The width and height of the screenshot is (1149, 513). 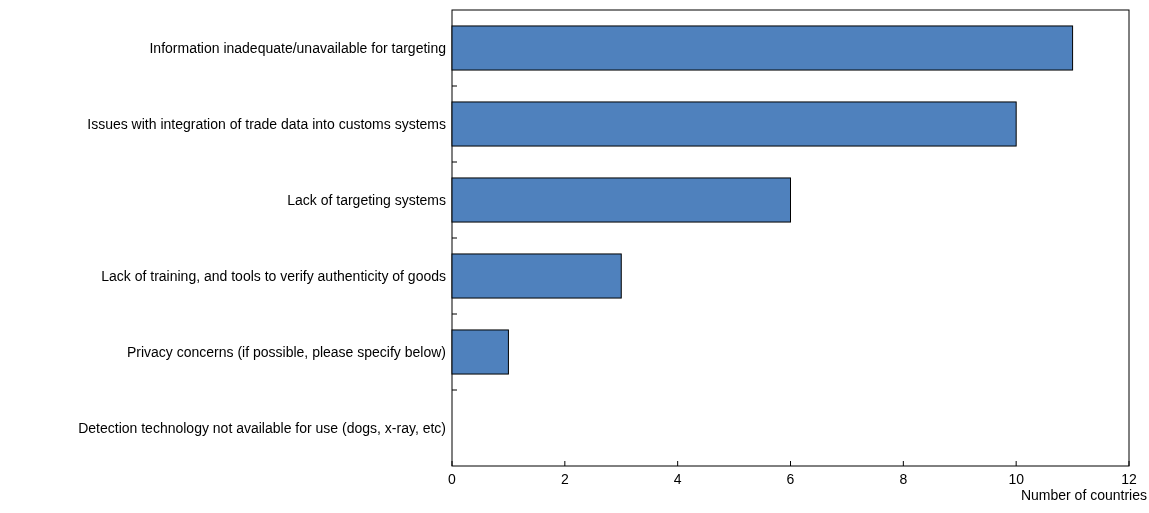 I want to click on x-axis-title: Number of countries, so click(x=1083, y=495).